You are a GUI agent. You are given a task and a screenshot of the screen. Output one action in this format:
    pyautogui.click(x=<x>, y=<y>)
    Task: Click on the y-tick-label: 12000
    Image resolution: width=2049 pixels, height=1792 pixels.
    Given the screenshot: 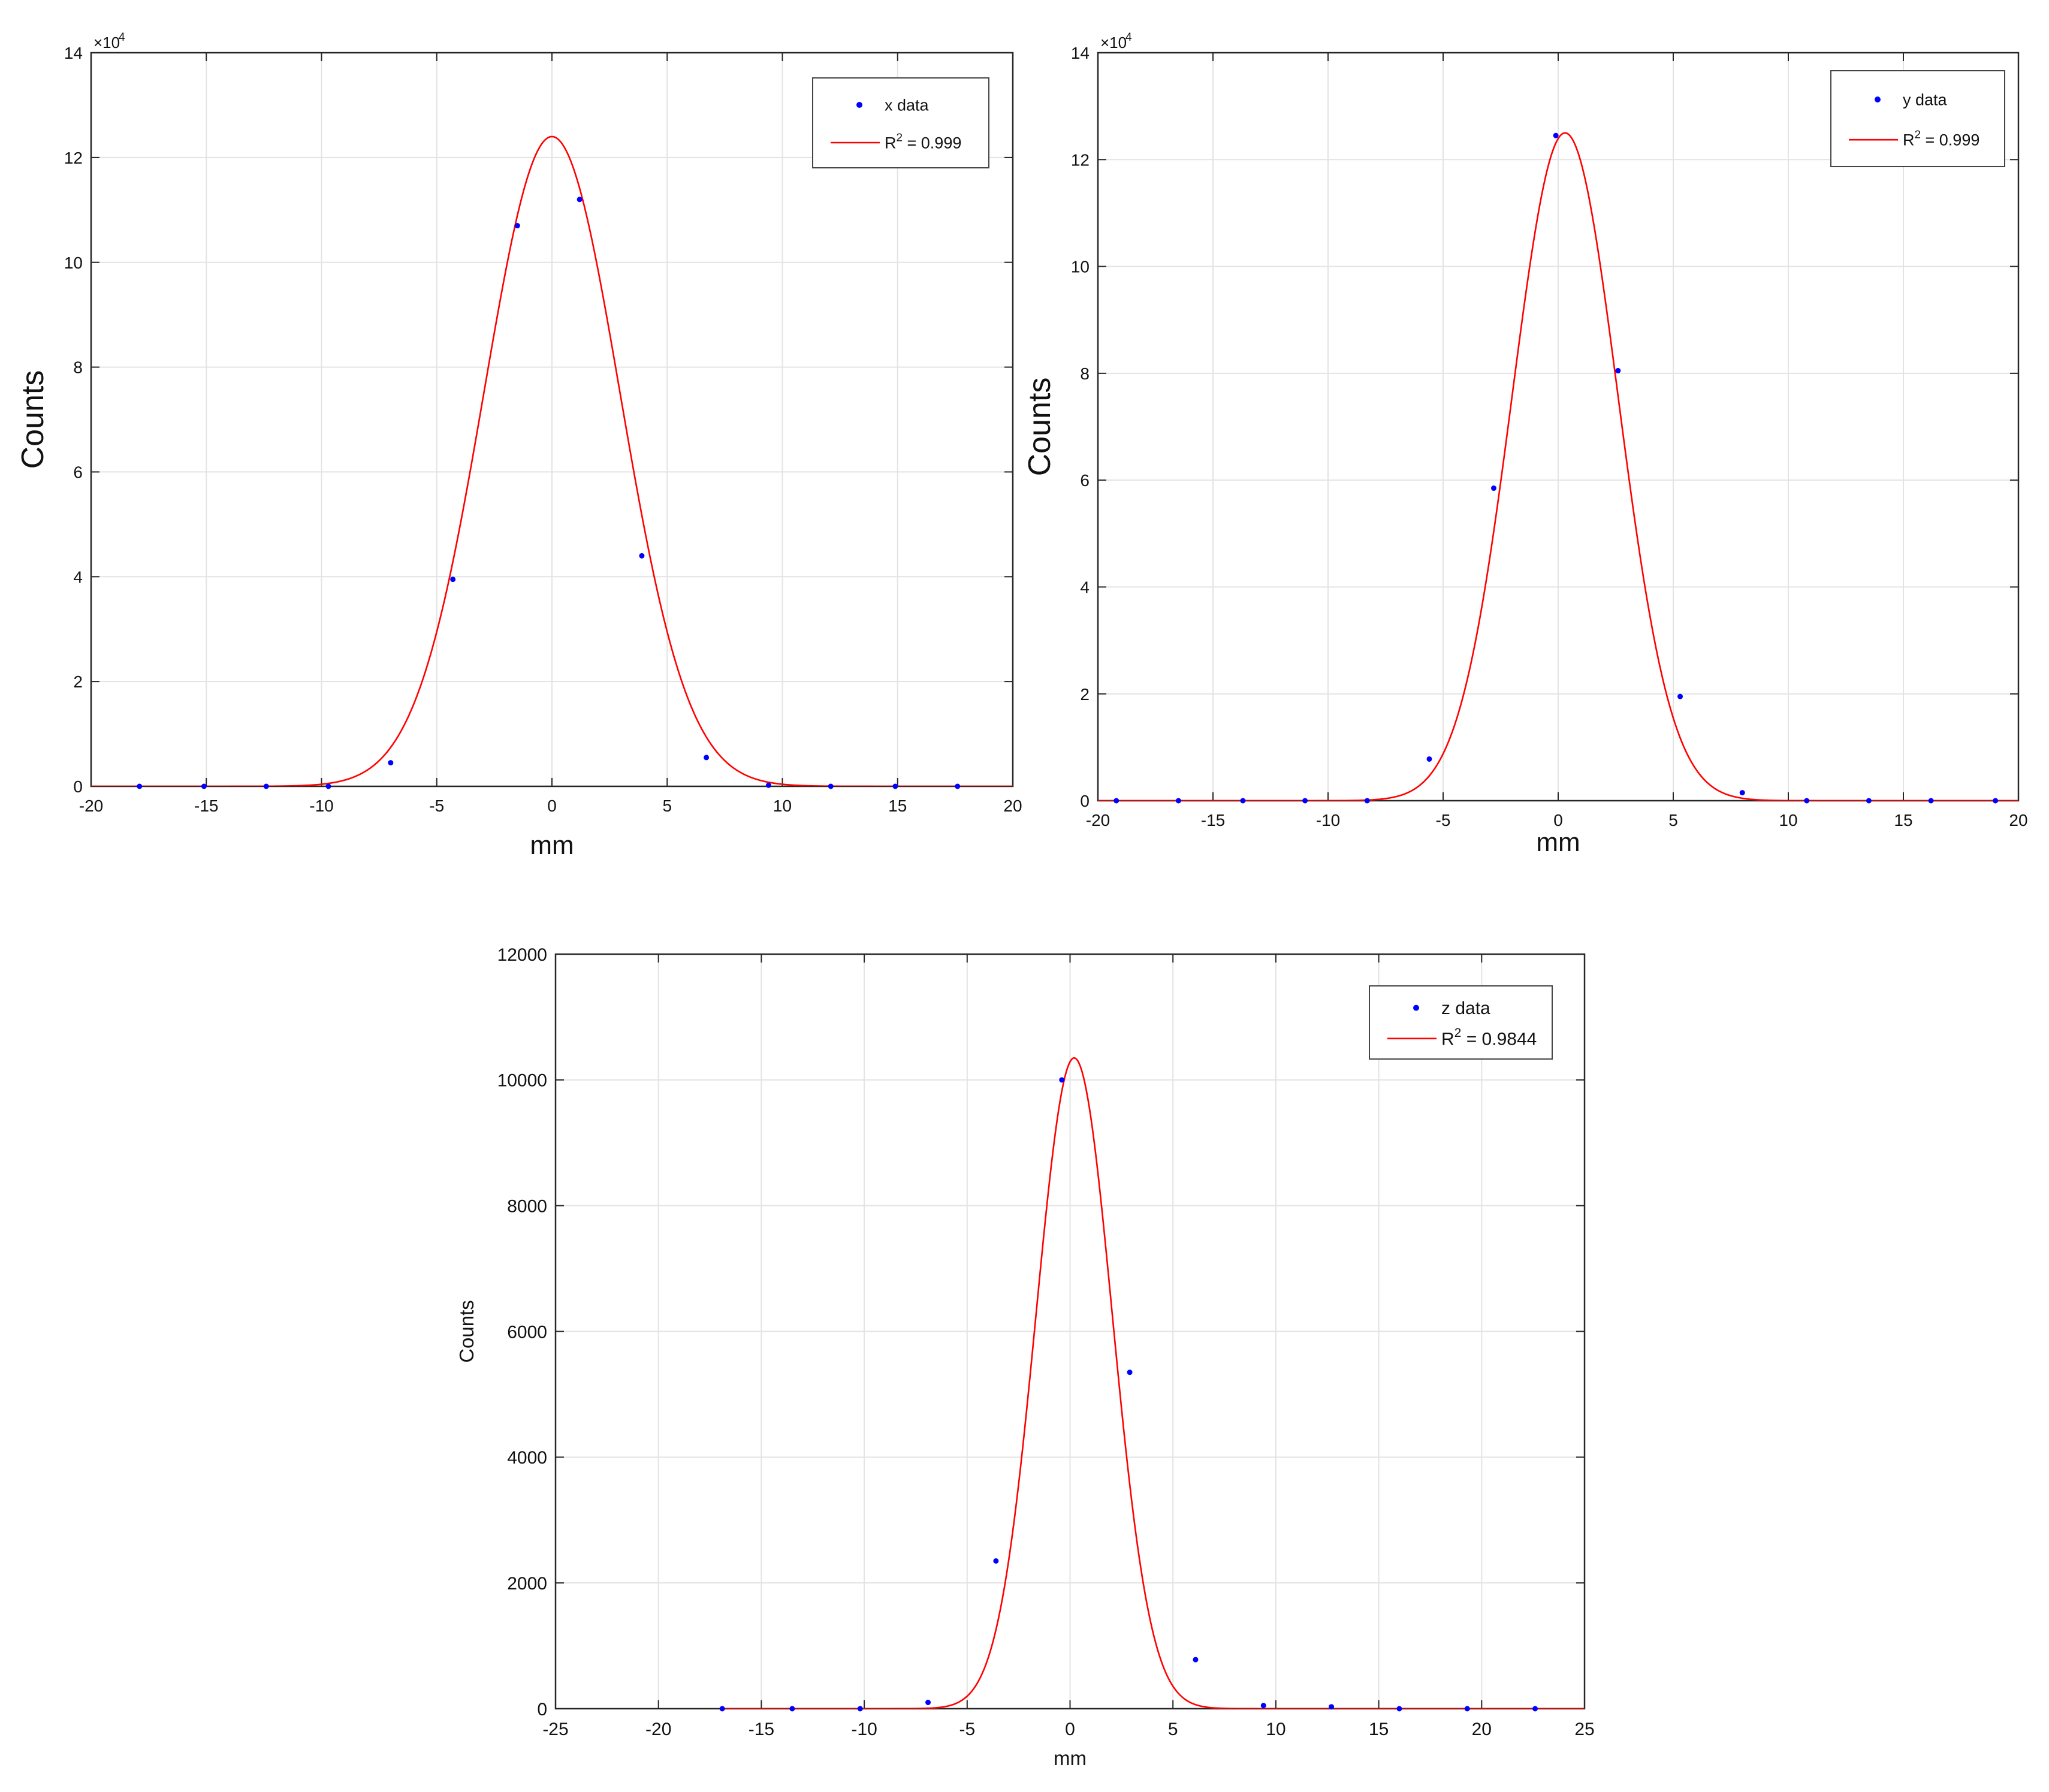 What is the action you would take?
    pyautogui.click(x=522, y=955)
    